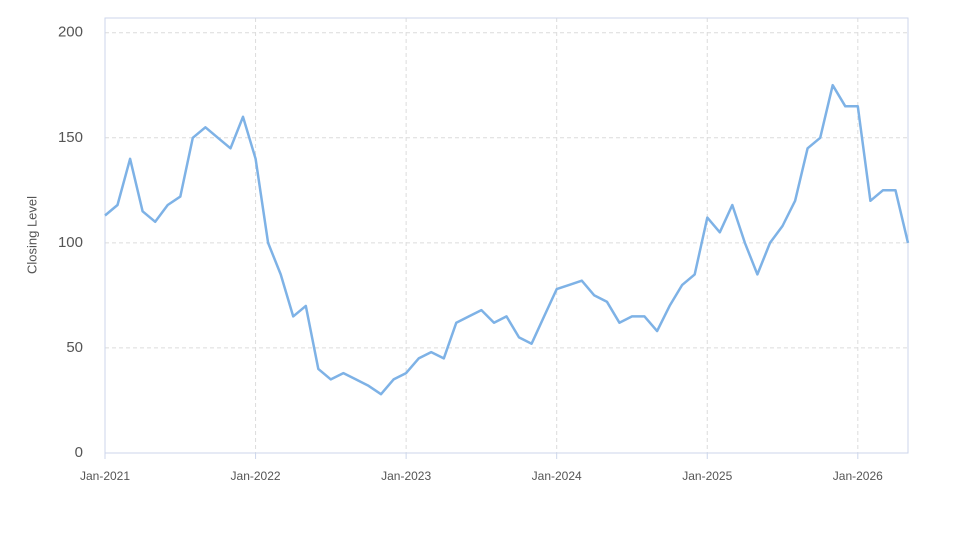 This screenshot has width=974, height=547. What do you see at coordinates (70, 242) in the screenshot?
I see `y-tick-label: 100` at bounding box center [70, 242].